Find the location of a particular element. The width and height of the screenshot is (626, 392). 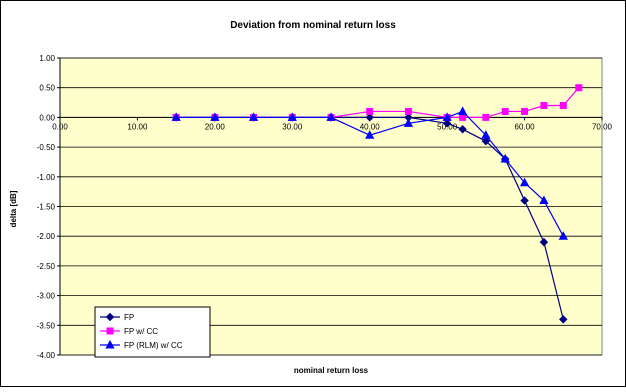

x-tick-label: 60.00 is located at coordinates (525, 126).